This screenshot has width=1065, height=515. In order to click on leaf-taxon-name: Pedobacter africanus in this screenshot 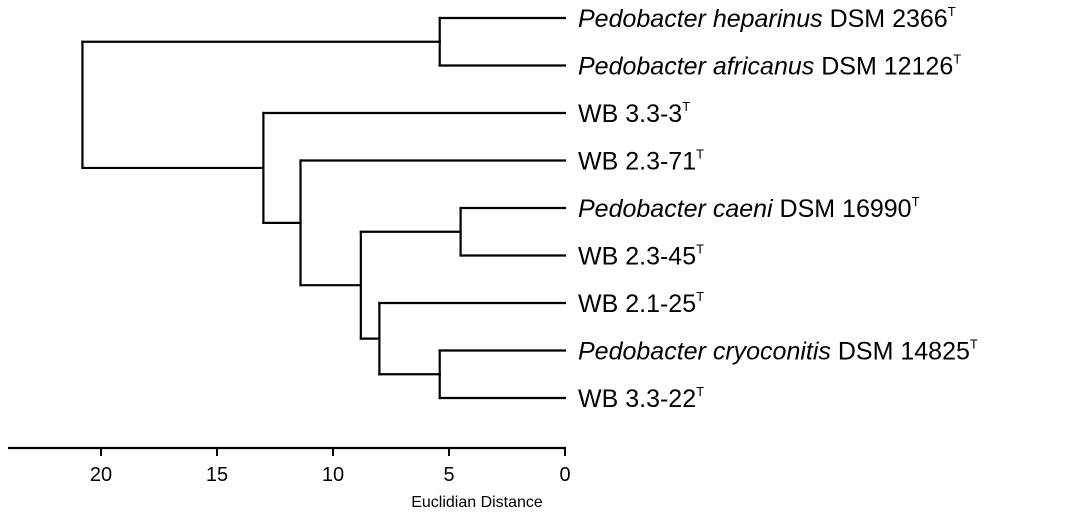, I will do `click(696, 67)`.